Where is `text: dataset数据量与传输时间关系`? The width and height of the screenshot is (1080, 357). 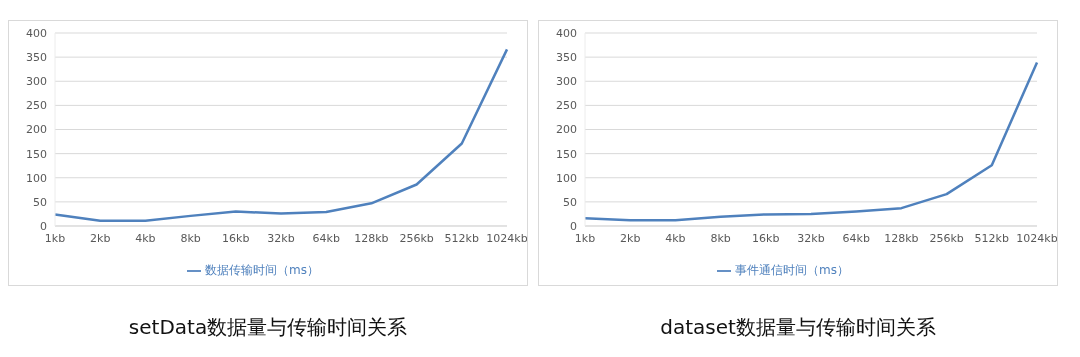 text: dataset数据量与传输时间关系 is located at coordinates (798, 327).